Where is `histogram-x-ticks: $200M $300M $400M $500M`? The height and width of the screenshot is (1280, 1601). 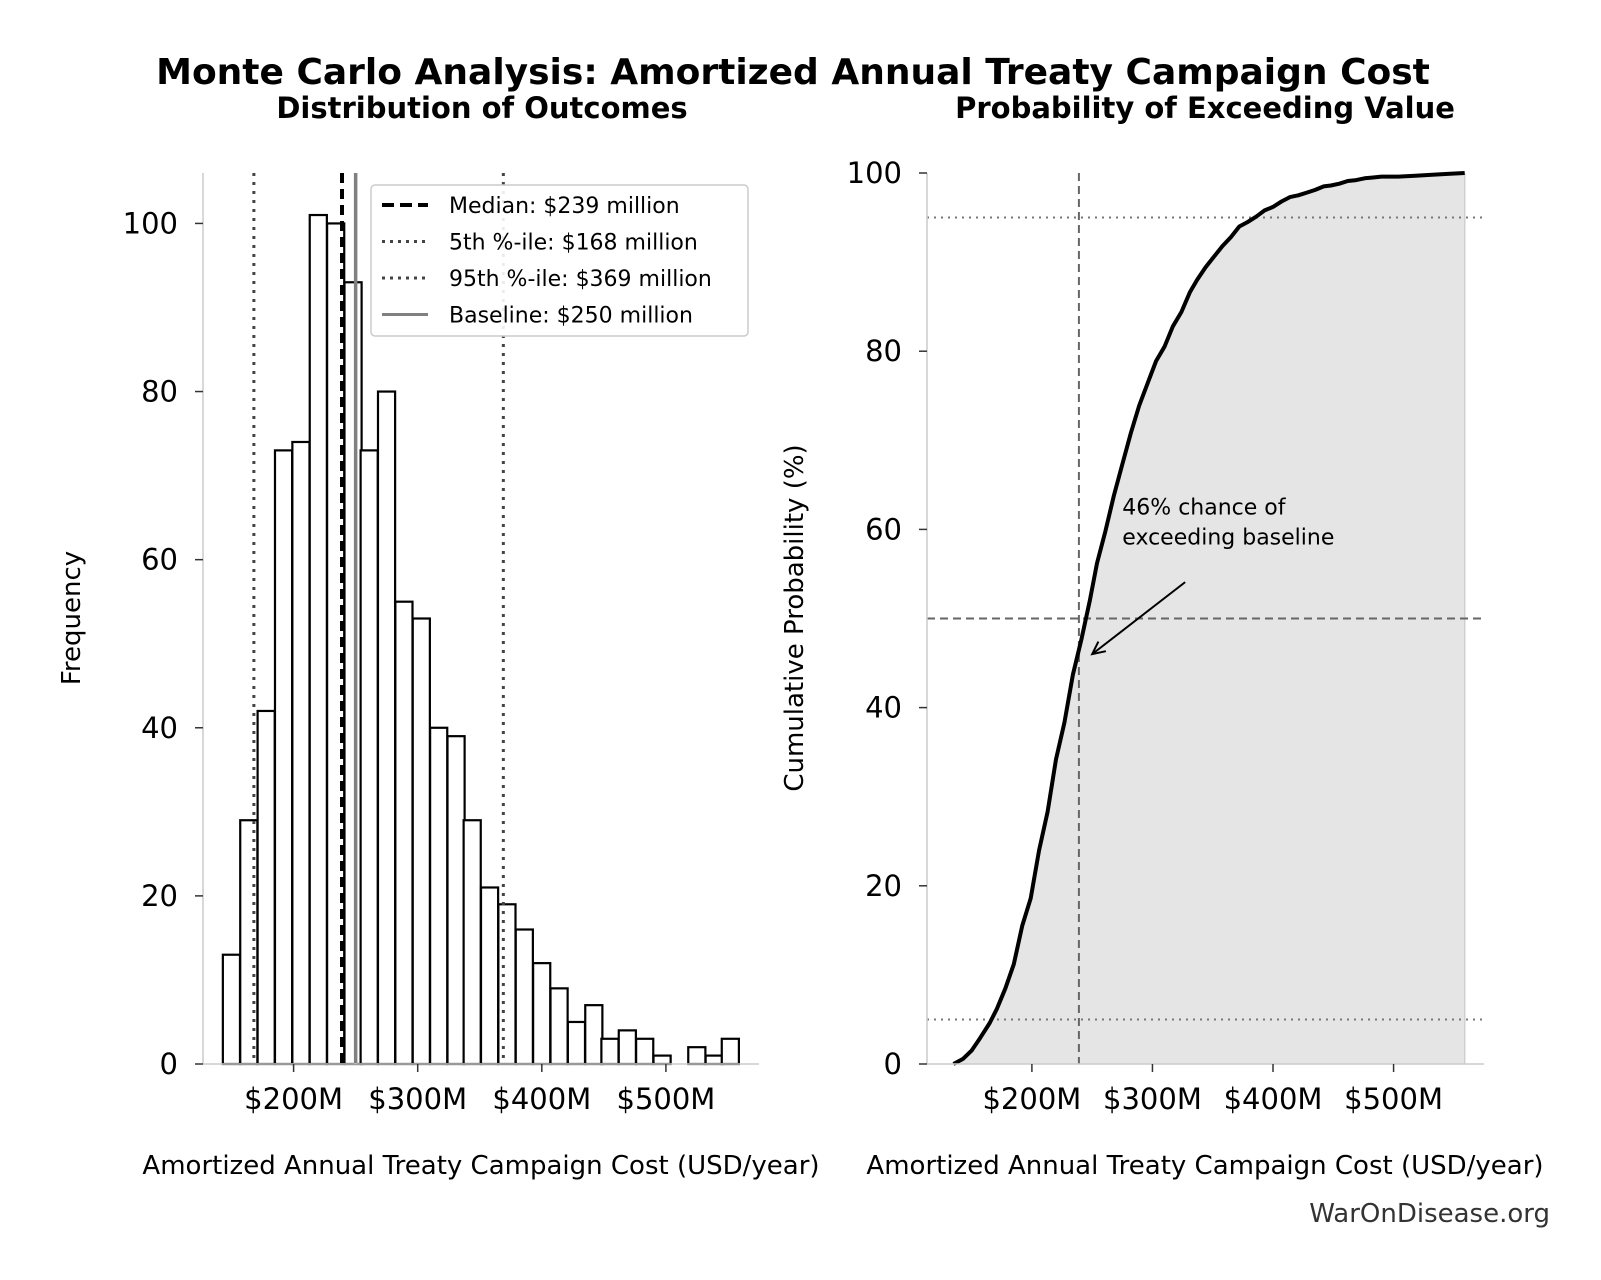
histogram-x-ticks: $200M $300M $400M $500M is located at coordinates (479, 1090).